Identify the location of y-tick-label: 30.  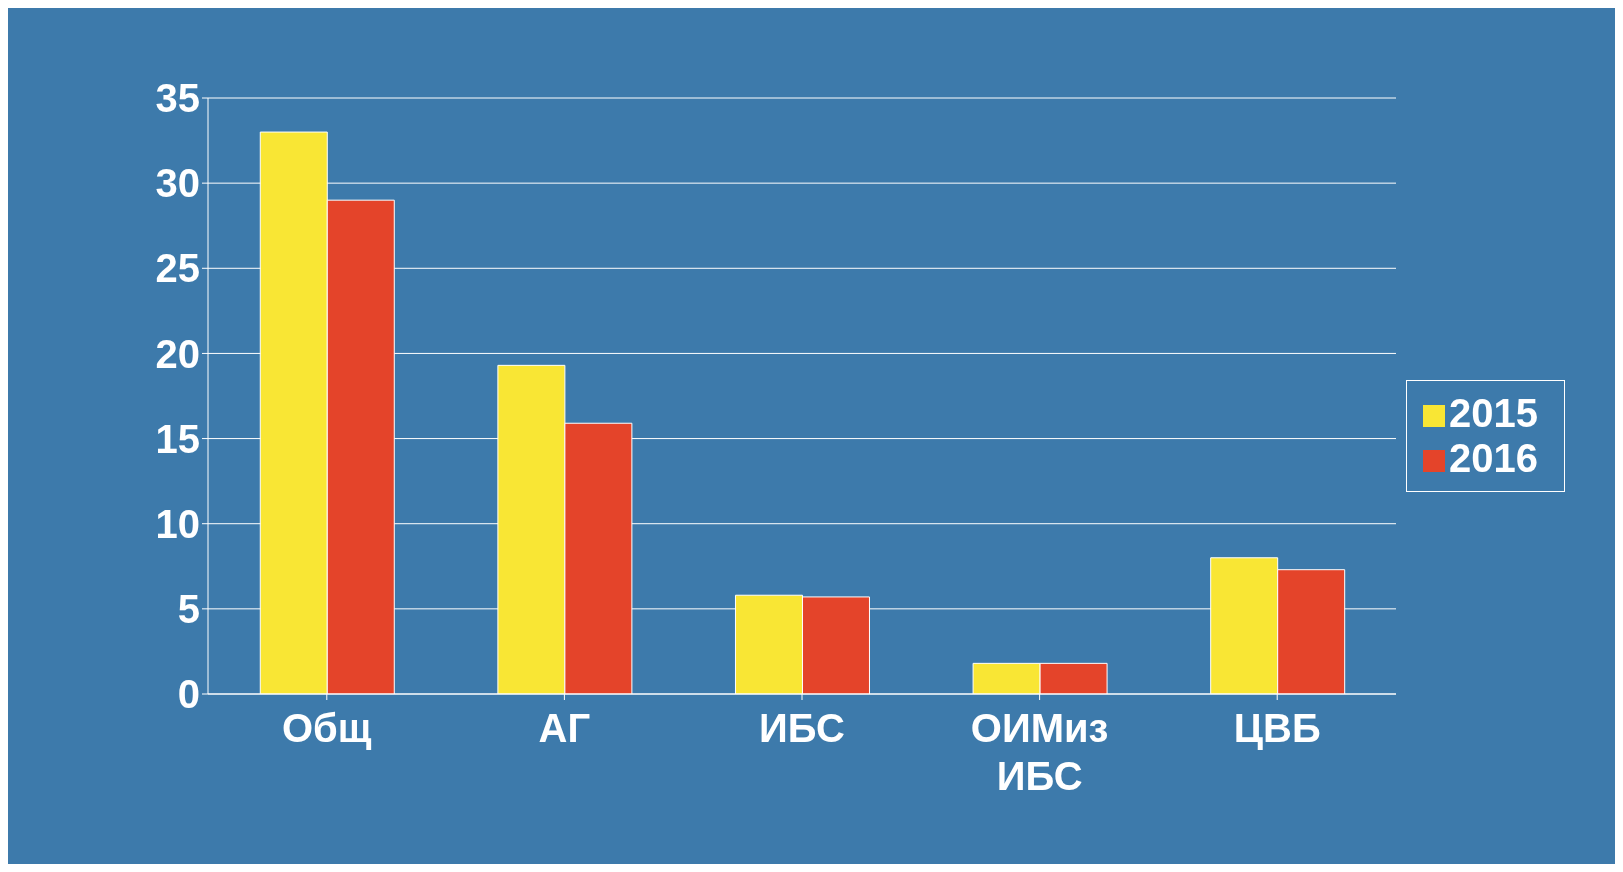
(177, 183).